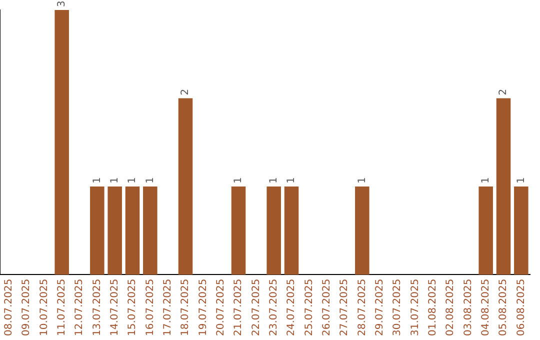  I want to click on x-tick-label: 14.07.2025, so click(114, 307).